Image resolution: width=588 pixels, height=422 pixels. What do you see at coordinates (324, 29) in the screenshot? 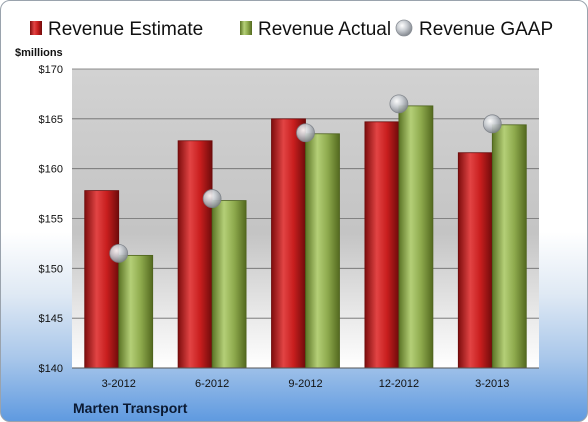
I see `legend-label-actual: Revenue Actual` at bounding box center [324, 29].